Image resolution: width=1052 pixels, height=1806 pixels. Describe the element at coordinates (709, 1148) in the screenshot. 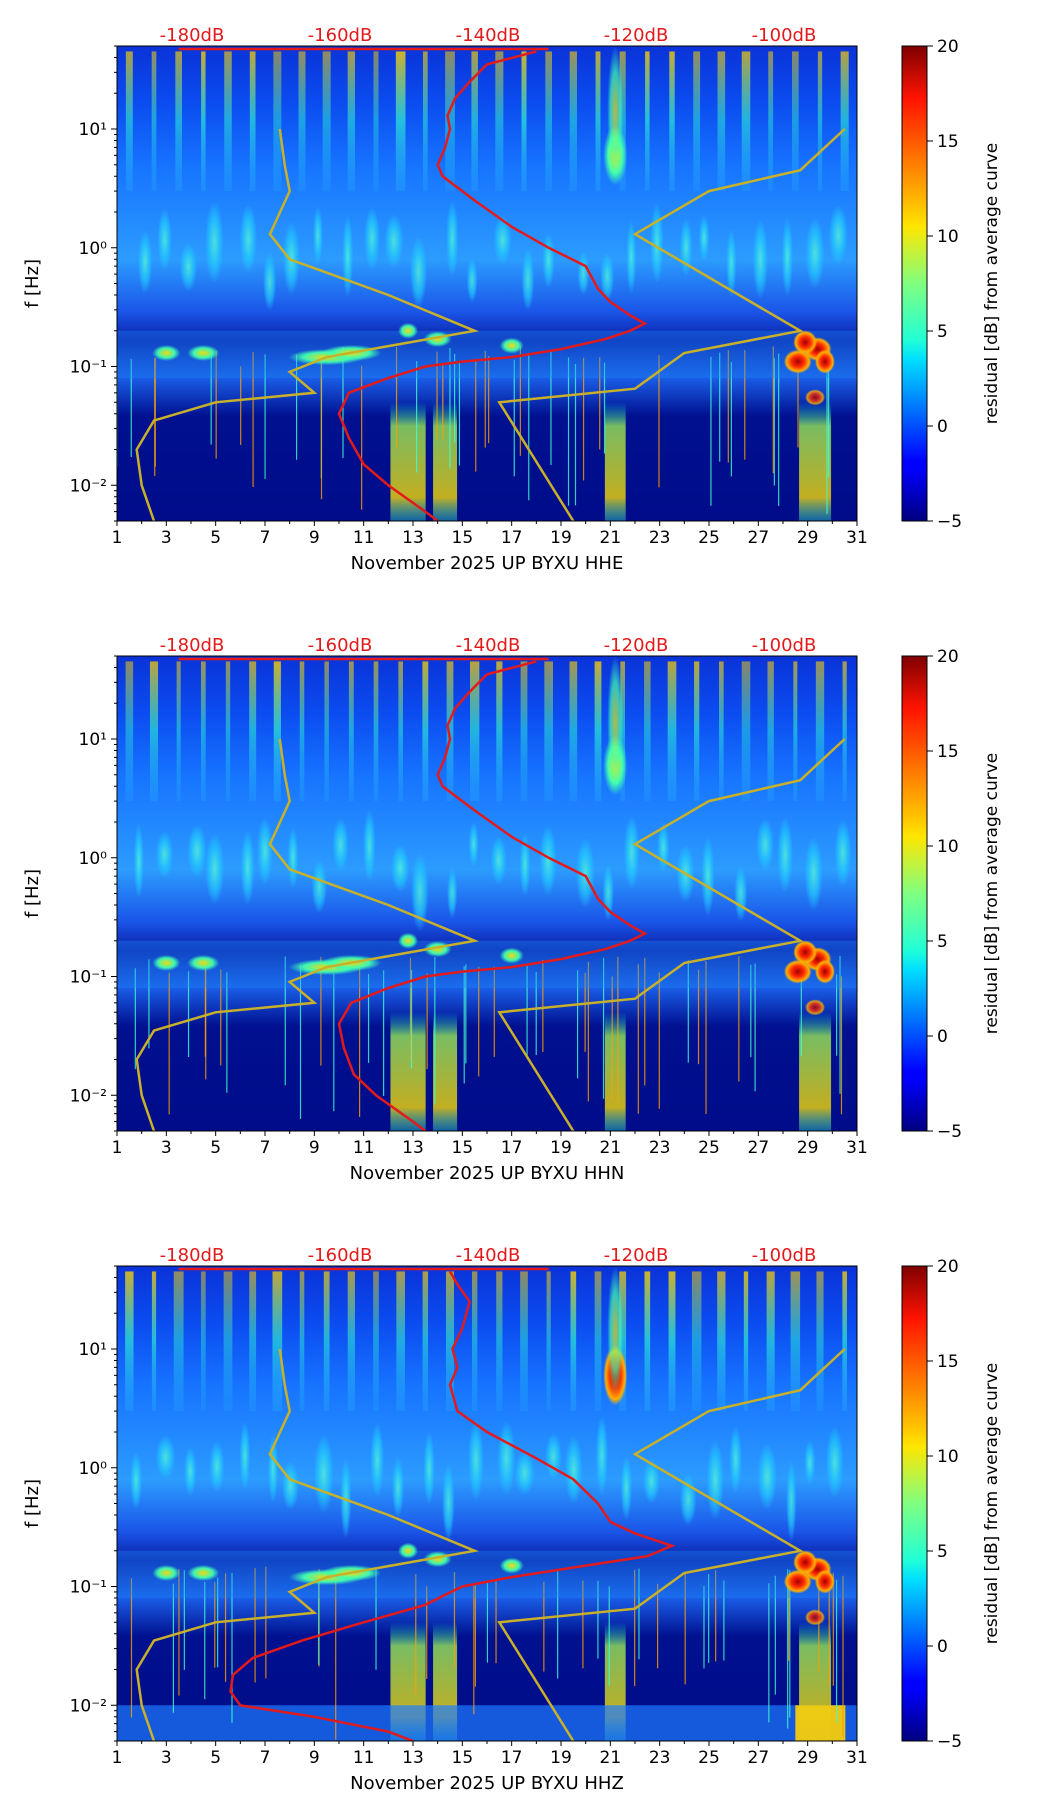

I see `x-tick-label: 25` at that location.